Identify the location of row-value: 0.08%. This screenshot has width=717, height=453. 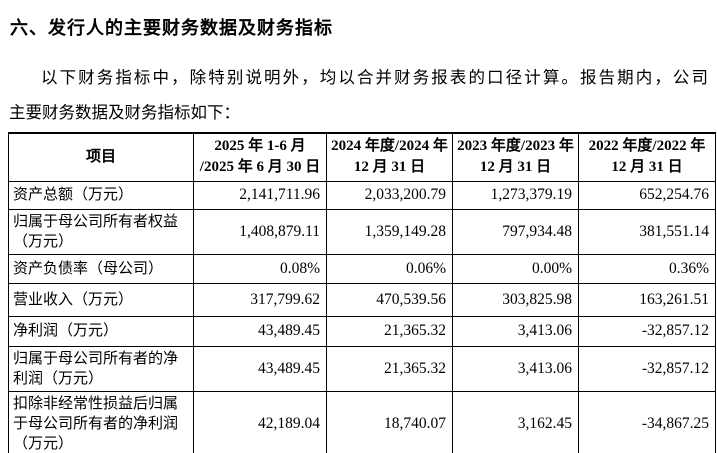
(260, 268).